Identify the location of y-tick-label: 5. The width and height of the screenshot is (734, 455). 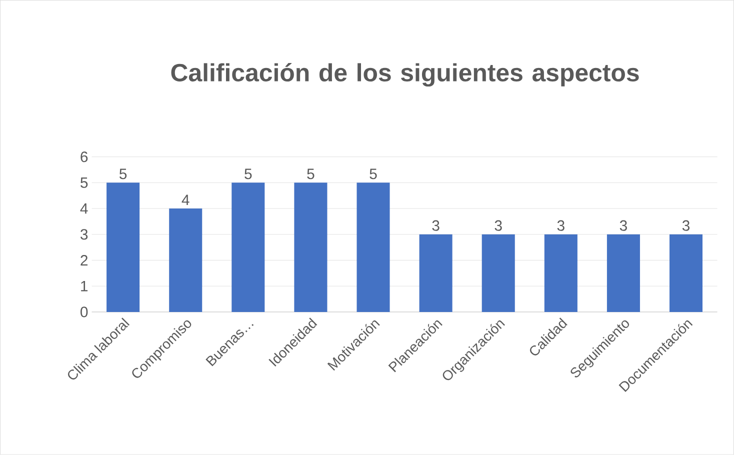
(84, 183).